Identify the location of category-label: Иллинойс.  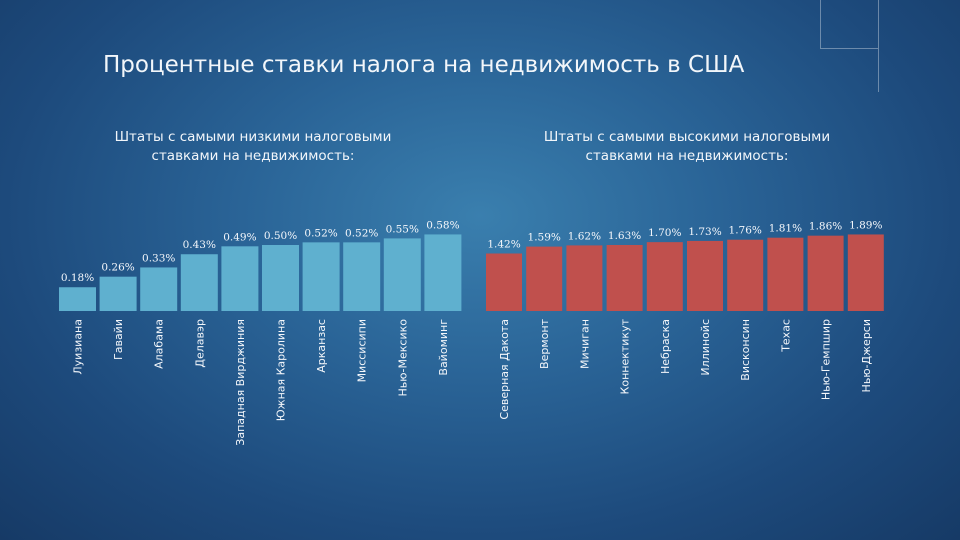
(705, 347).